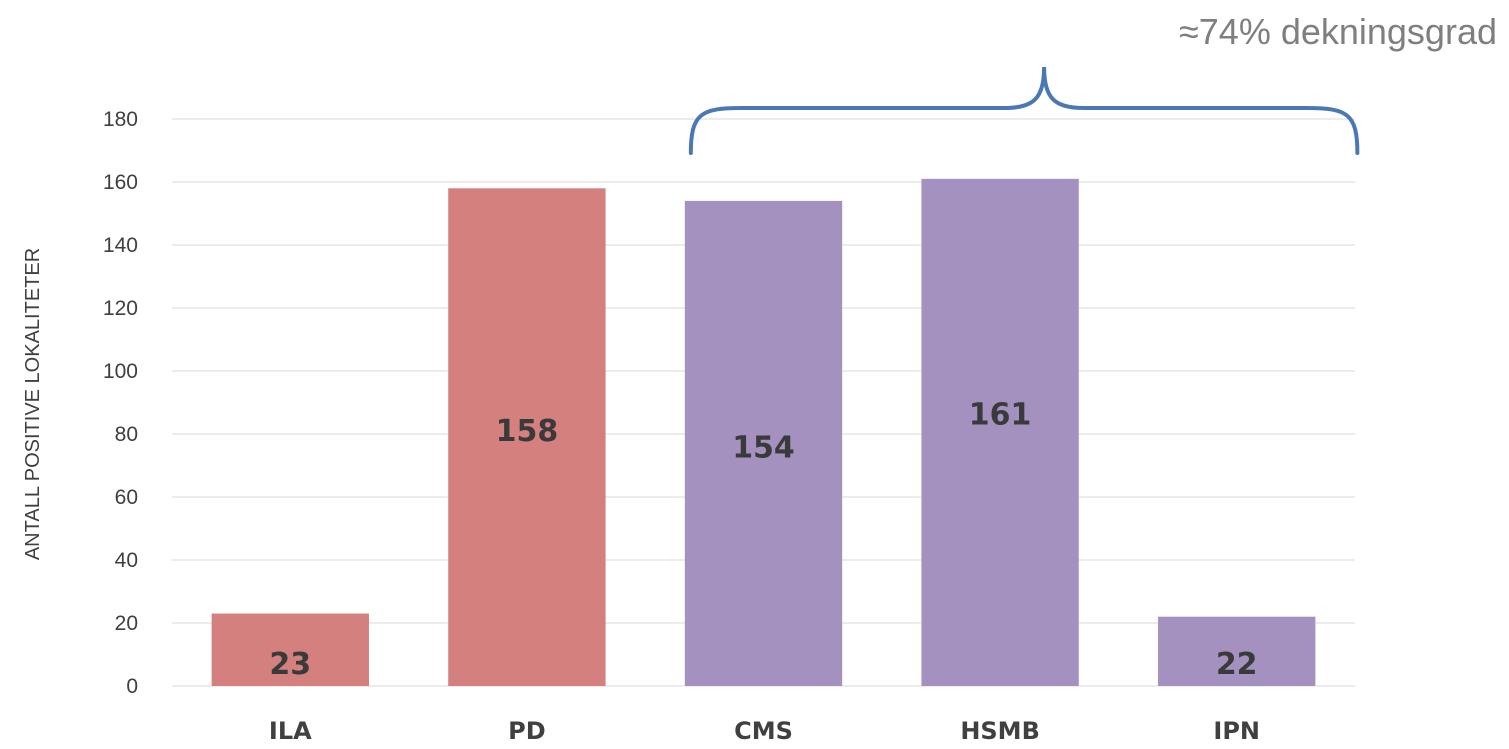 The height and width of the screenshot is (749, 1509). Describe the element at coordinates (763, 447) in the screenshot. I see `data-label: 154` at that location.